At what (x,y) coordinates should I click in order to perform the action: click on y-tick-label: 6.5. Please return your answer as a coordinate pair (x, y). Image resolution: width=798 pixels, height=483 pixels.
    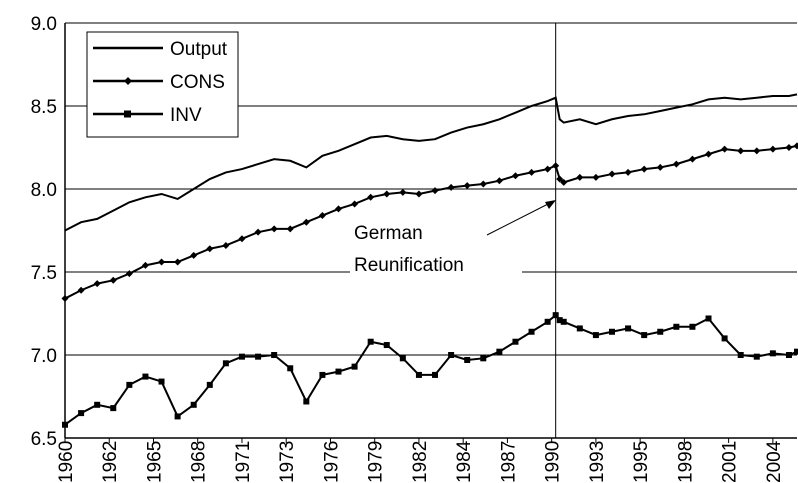
    Looking at the image, I should click on (44, 439).